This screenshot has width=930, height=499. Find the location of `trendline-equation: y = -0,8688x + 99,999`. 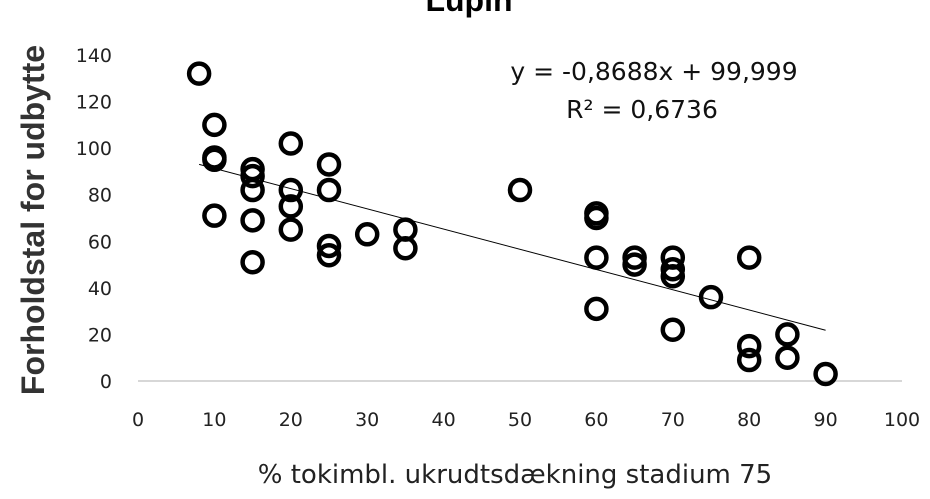

trendline-equation: y = -0,8688x + 99,999 is located at coordinates (653, 71).